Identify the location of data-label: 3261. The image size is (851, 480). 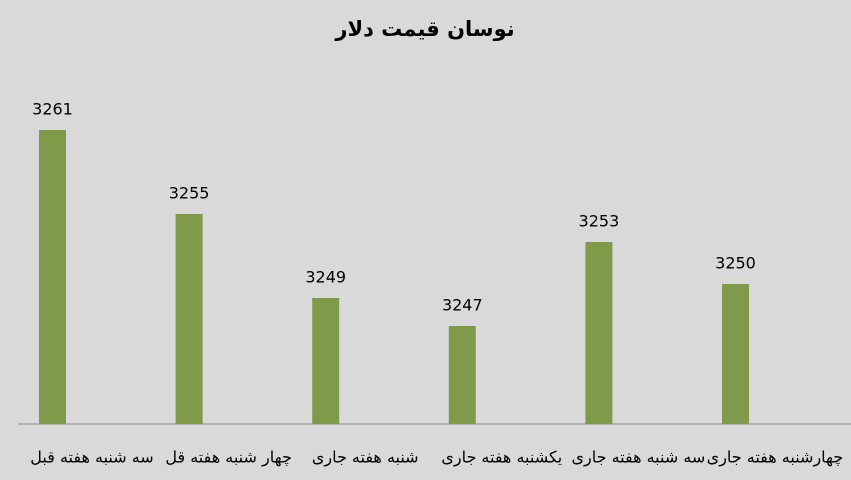
(52, 109).